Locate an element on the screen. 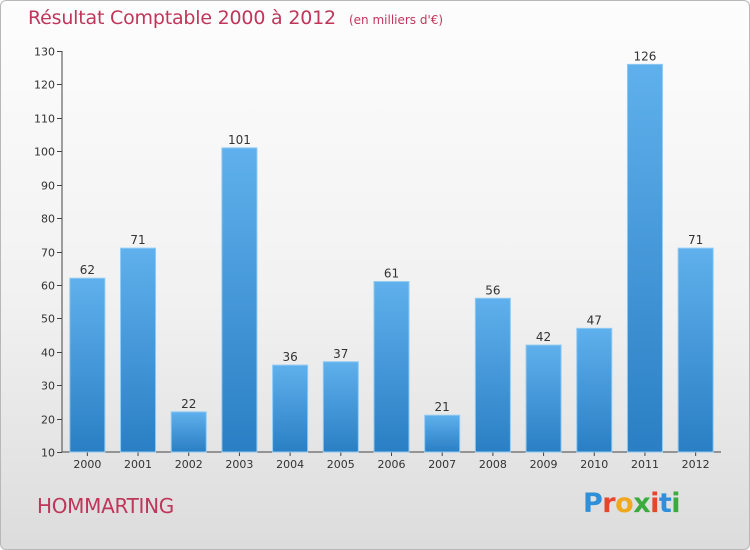  y-tick-label: 10 is located at coordinates (48, 453).